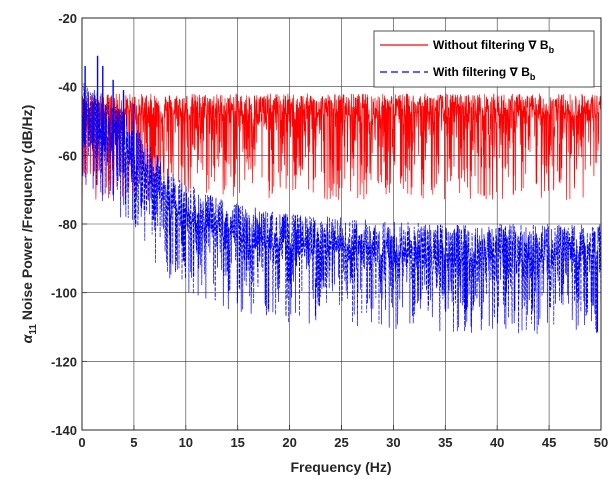  I want to click on legend-label-without-filtering-main: Without filtering ∇ B, so click(491, 45).